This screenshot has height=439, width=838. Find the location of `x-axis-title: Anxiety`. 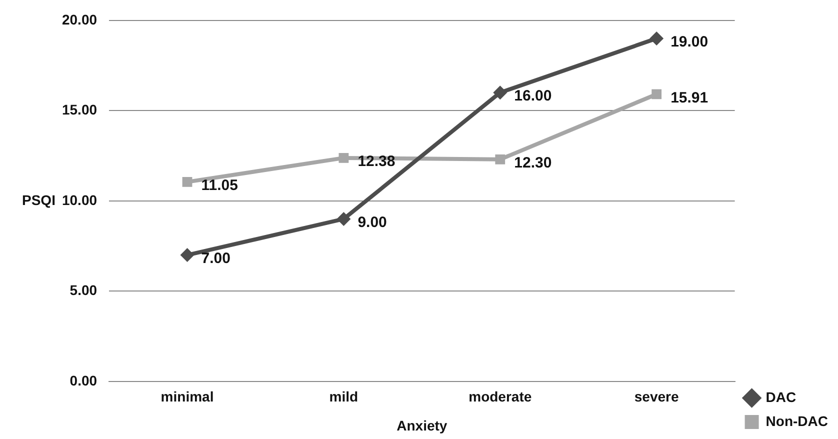

x-axis-title: Anxiety is located at coordinates (422, 425).